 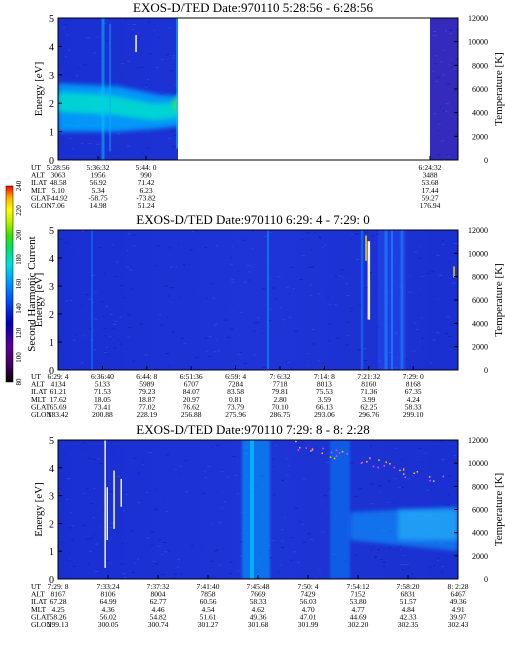 What do you see at coordinates (108, 616) in the screenshot?
I see `ephemeris-value: 56.02` at bounding box center [108, 616].